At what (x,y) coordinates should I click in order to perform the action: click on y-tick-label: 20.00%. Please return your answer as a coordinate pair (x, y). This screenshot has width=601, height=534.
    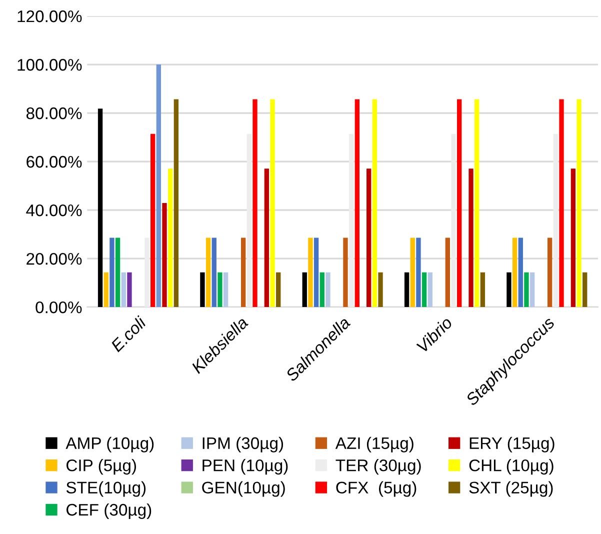
    Looking at the image, I should click on (54, 258).